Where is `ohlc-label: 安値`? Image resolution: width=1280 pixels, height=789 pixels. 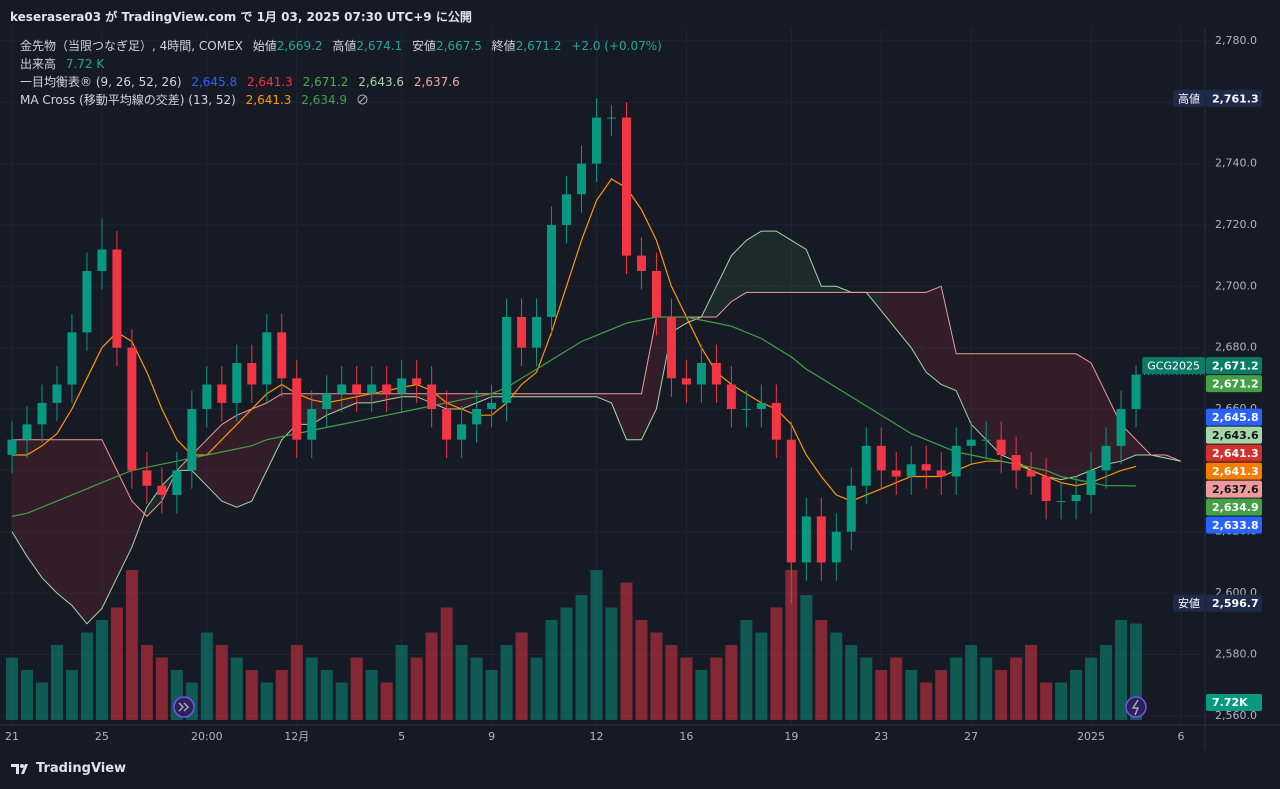 ohlc-label: 安値 is located at coordinates (424, 46).